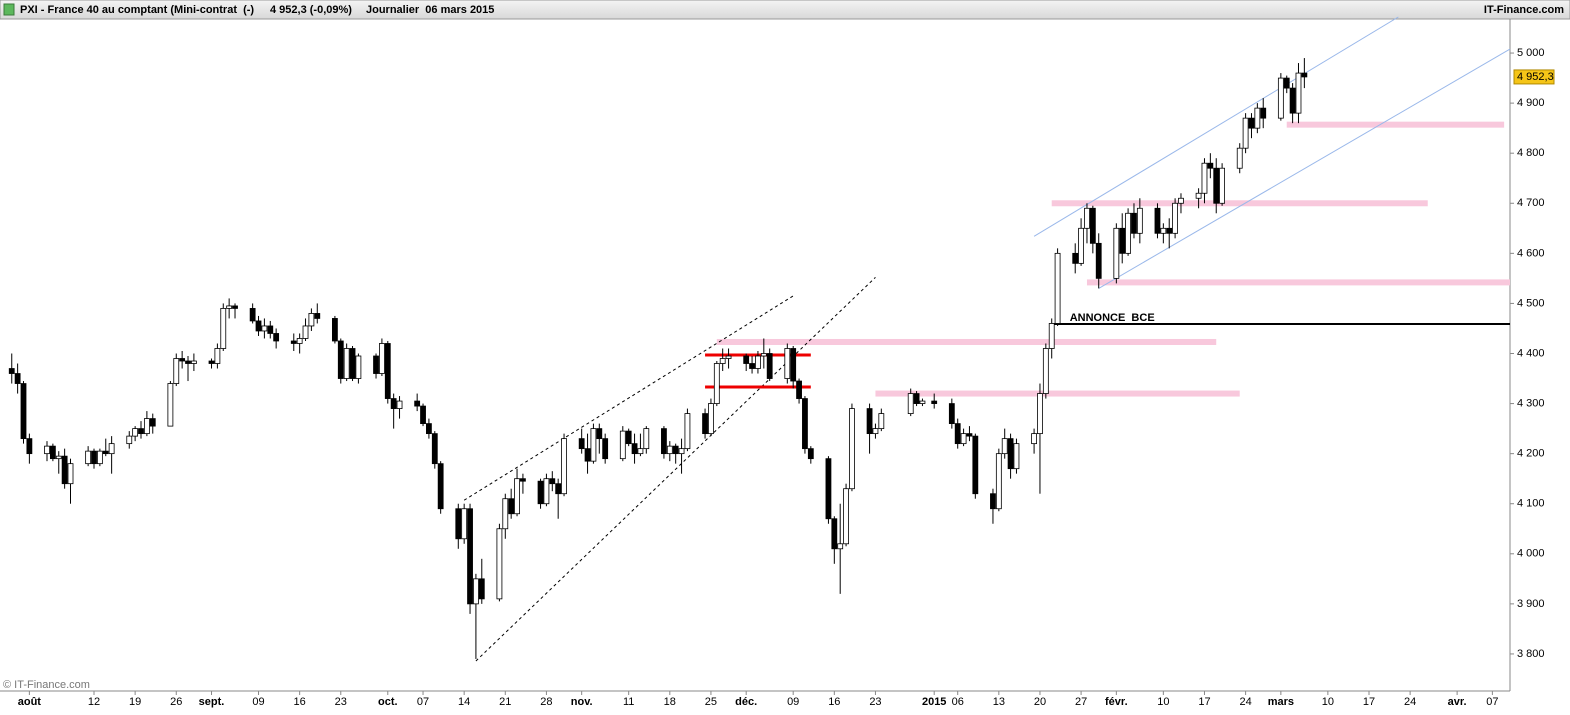  Describe the element at coordinates (1457, 702) in the screenshot. I see `x-tick-label: avr.` at that location.